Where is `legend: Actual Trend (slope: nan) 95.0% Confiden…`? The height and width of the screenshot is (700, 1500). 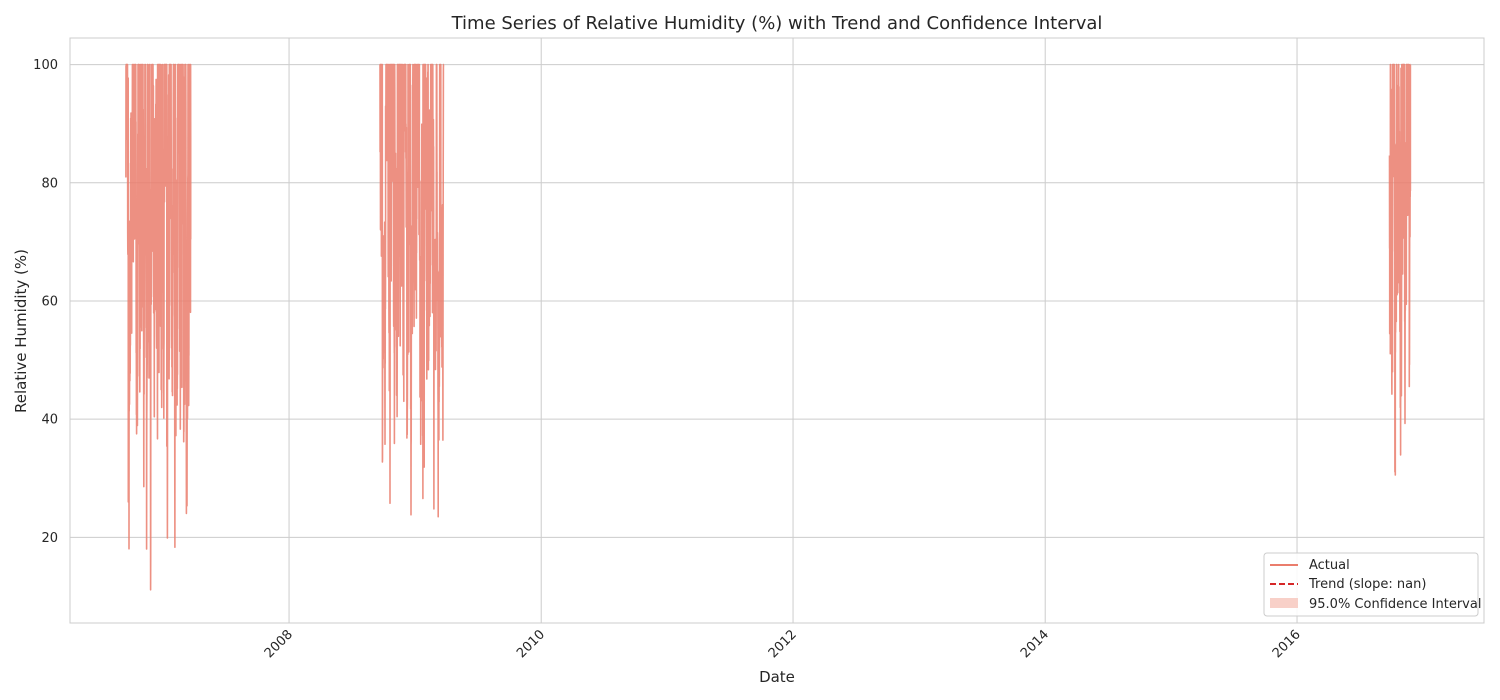
legend: Actual Trend (slope: nan) 95.0% Confiden… is located at coordinates (1372, 584).